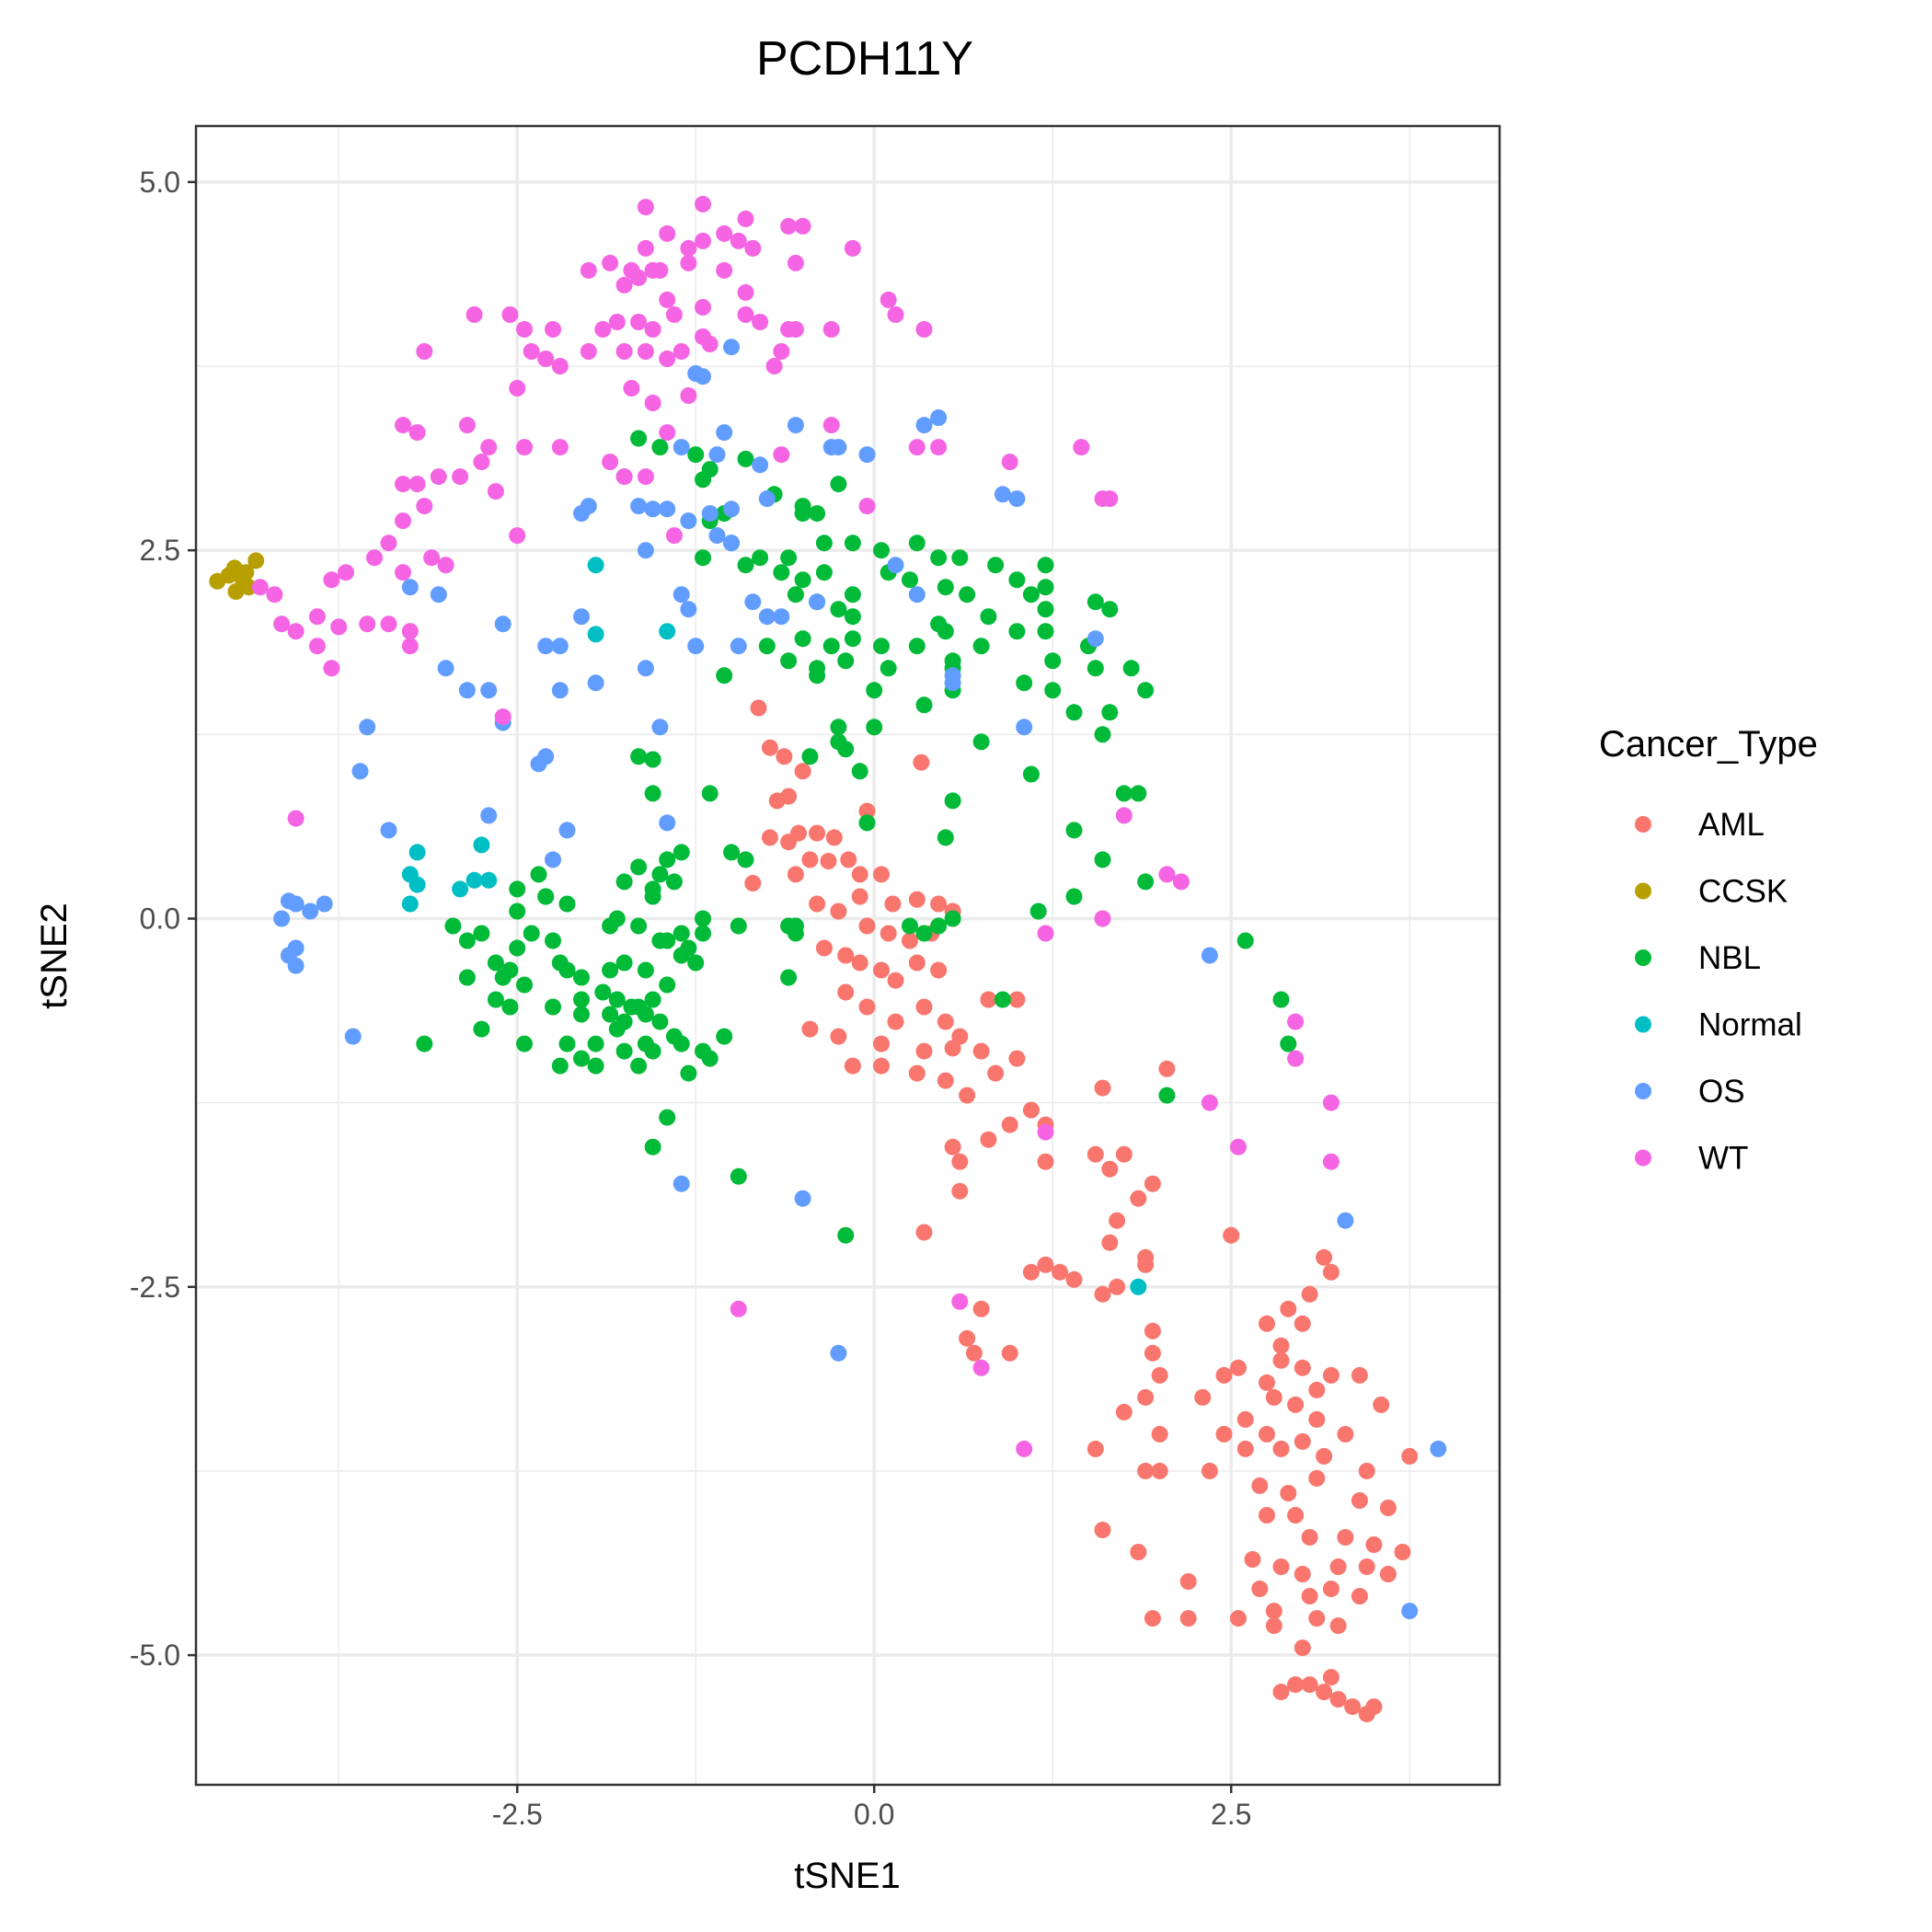 The height and width of the screenshot is (1932, 1932). I want to click on legend-key-nbl, so click(1643, 957).